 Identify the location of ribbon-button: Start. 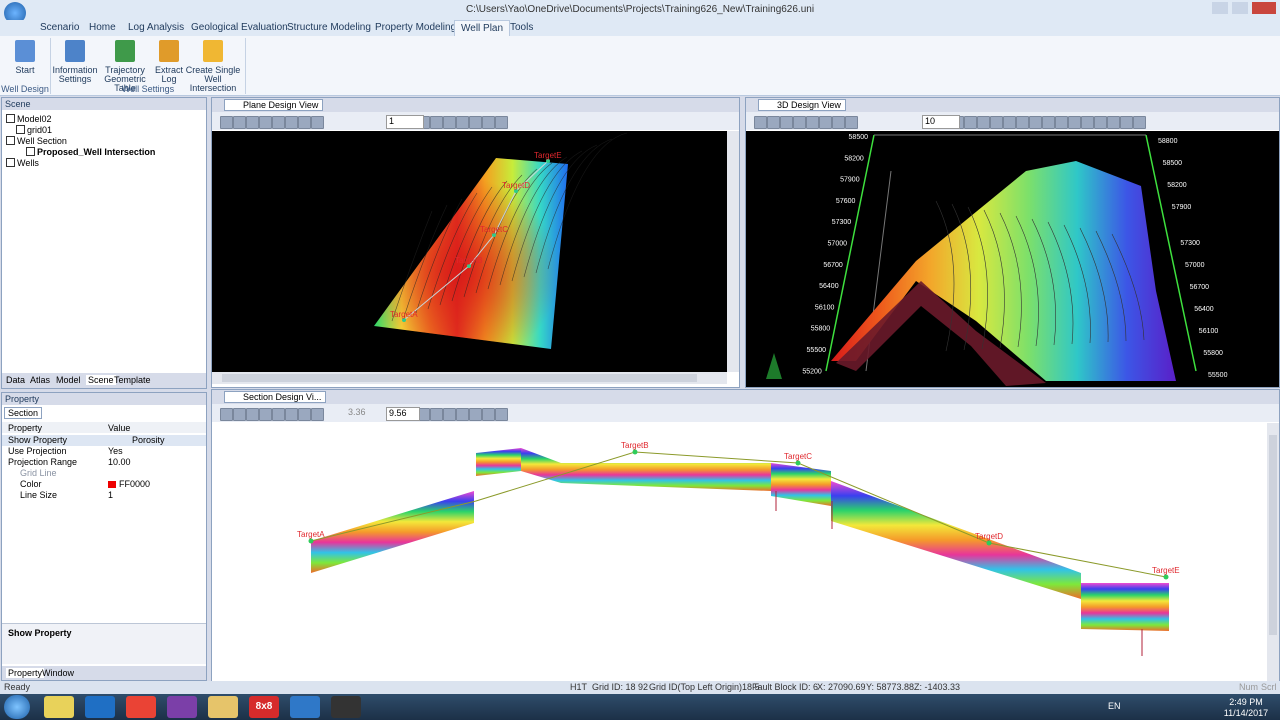
(25, 70).